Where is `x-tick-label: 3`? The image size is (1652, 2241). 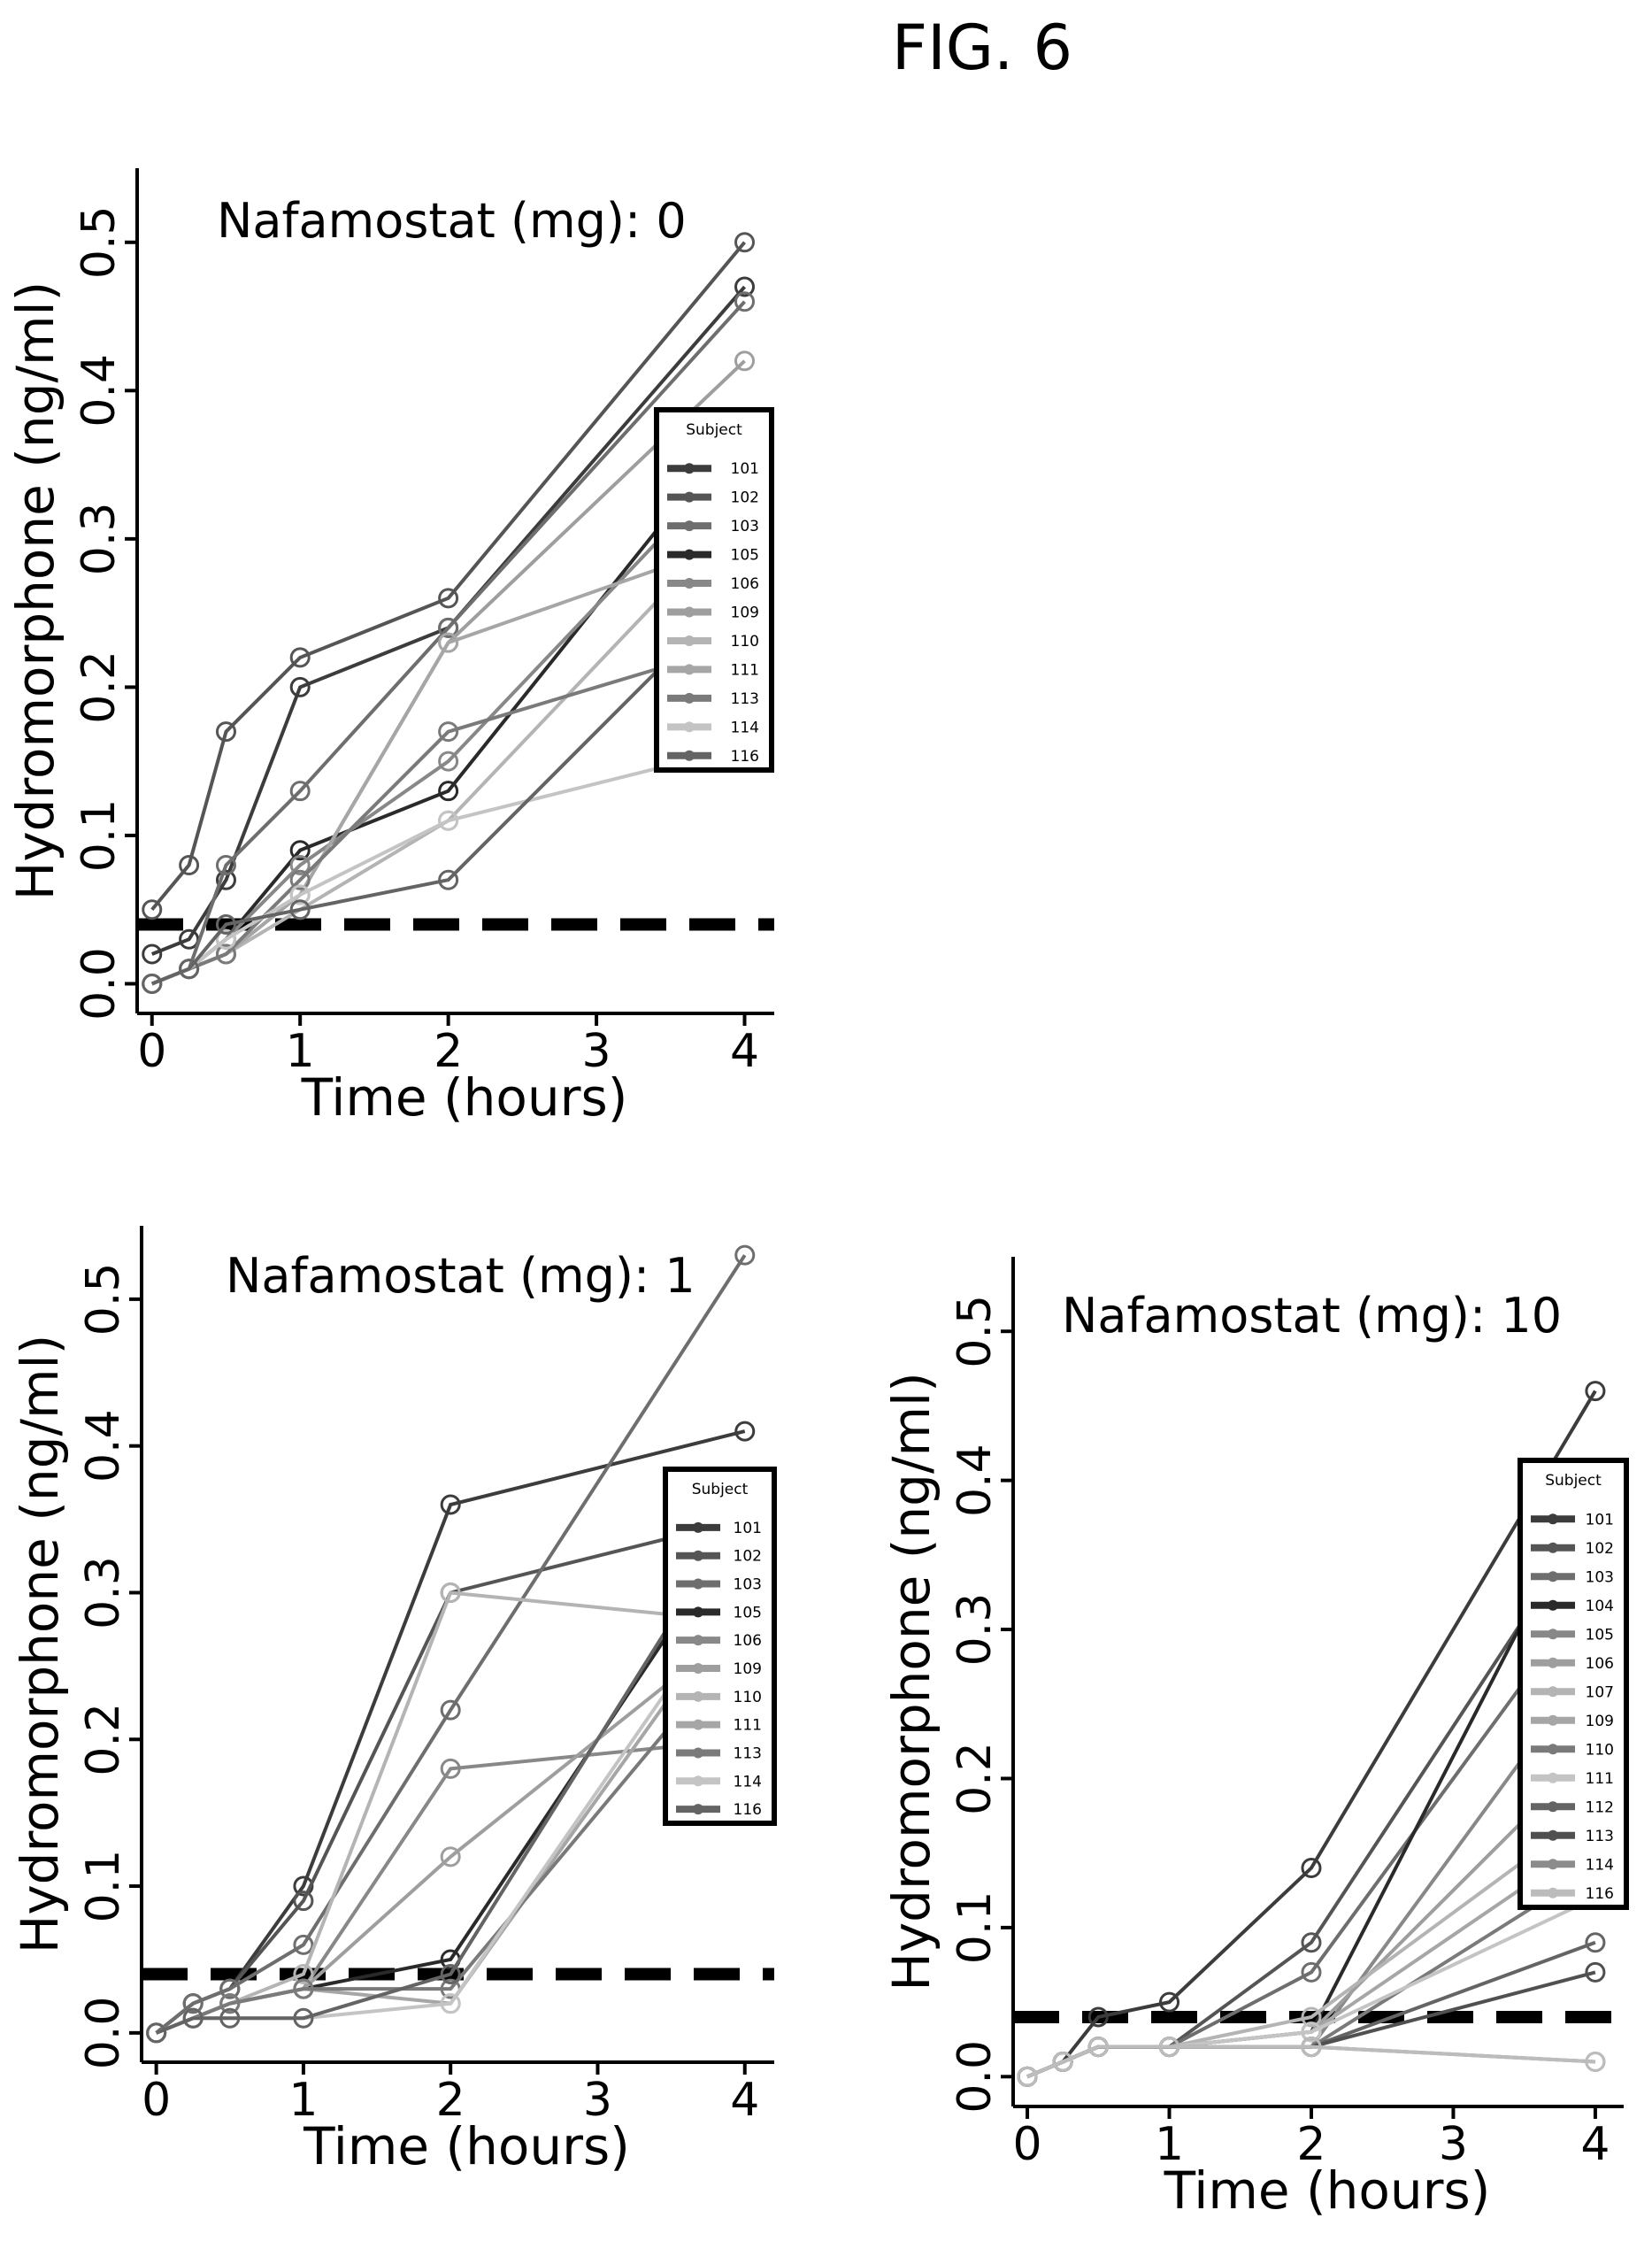
x-tick-label: 3 is located at coordinates (597, 2101).